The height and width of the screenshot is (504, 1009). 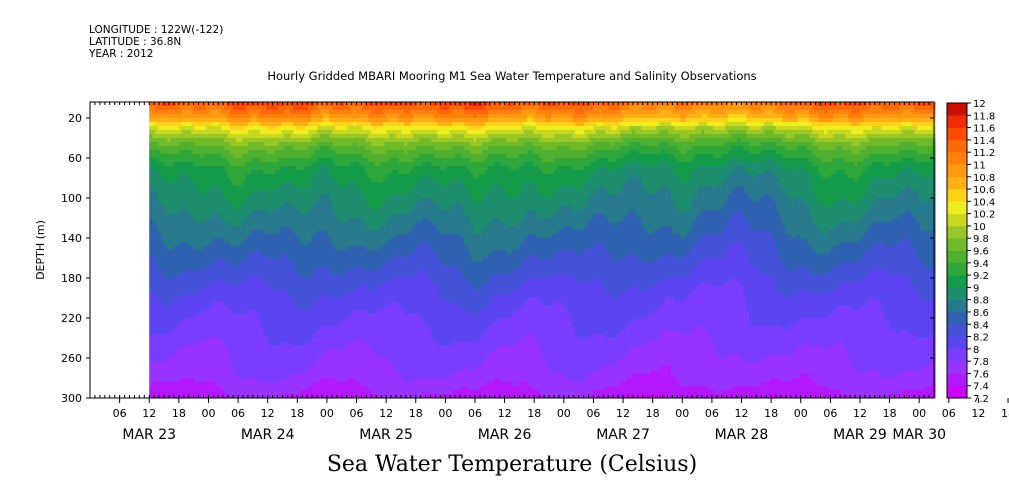 What do you see at coordinates (71, 358) in the screenshot?
I see `y-tick-label: 260` at bounding box center [71, 358].